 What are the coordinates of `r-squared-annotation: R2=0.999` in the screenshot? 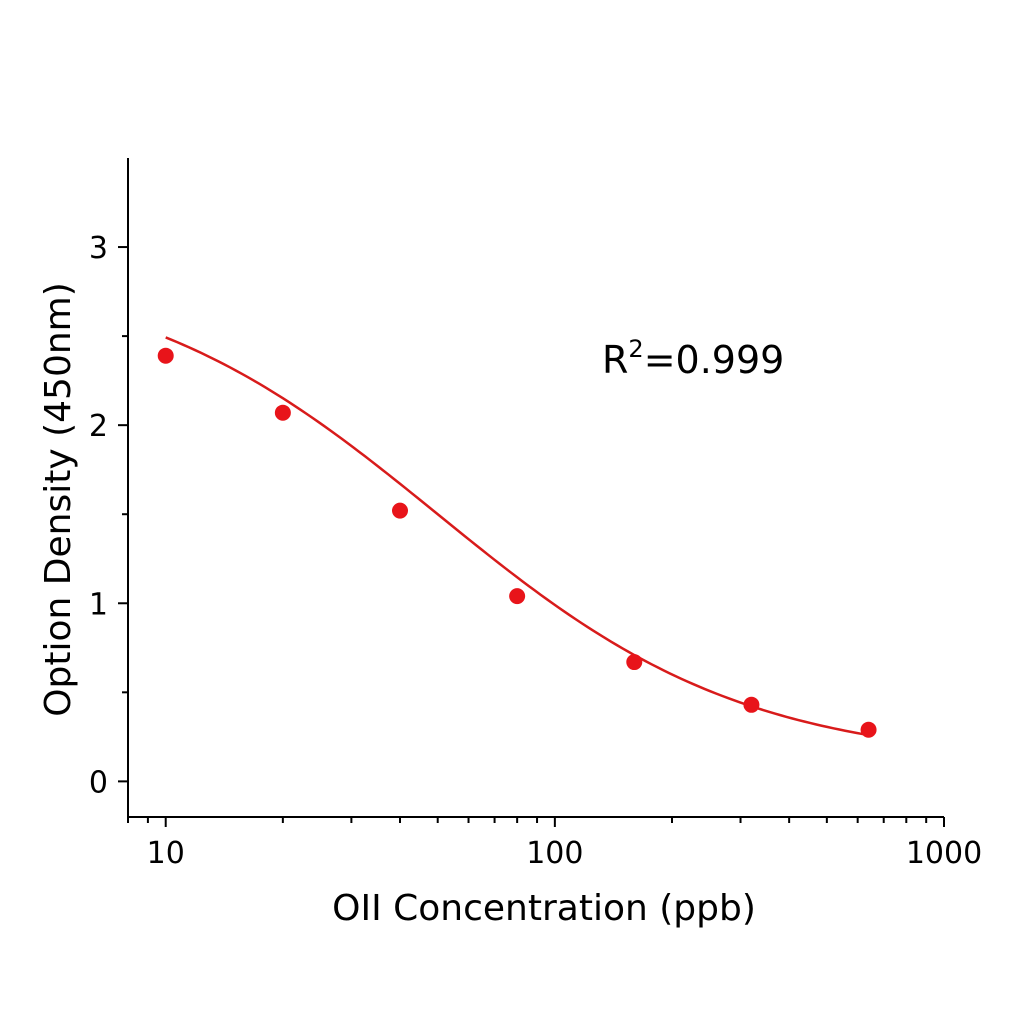 It's located at (693, 358).